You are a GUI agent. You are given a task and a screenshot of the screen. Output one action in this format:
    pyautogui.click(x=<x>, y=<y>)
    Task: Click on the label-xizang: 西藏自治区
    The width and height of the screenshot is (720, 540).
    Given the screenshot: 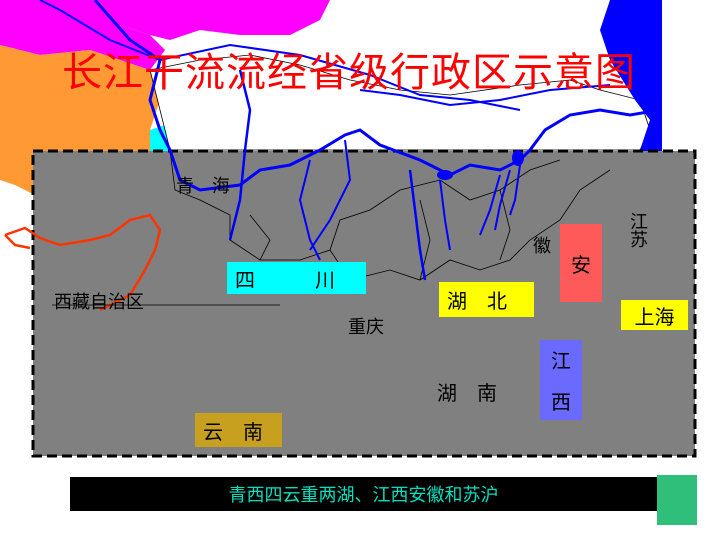 What is the action you would take?
    pyautogui.click(x=99, y=302)
    